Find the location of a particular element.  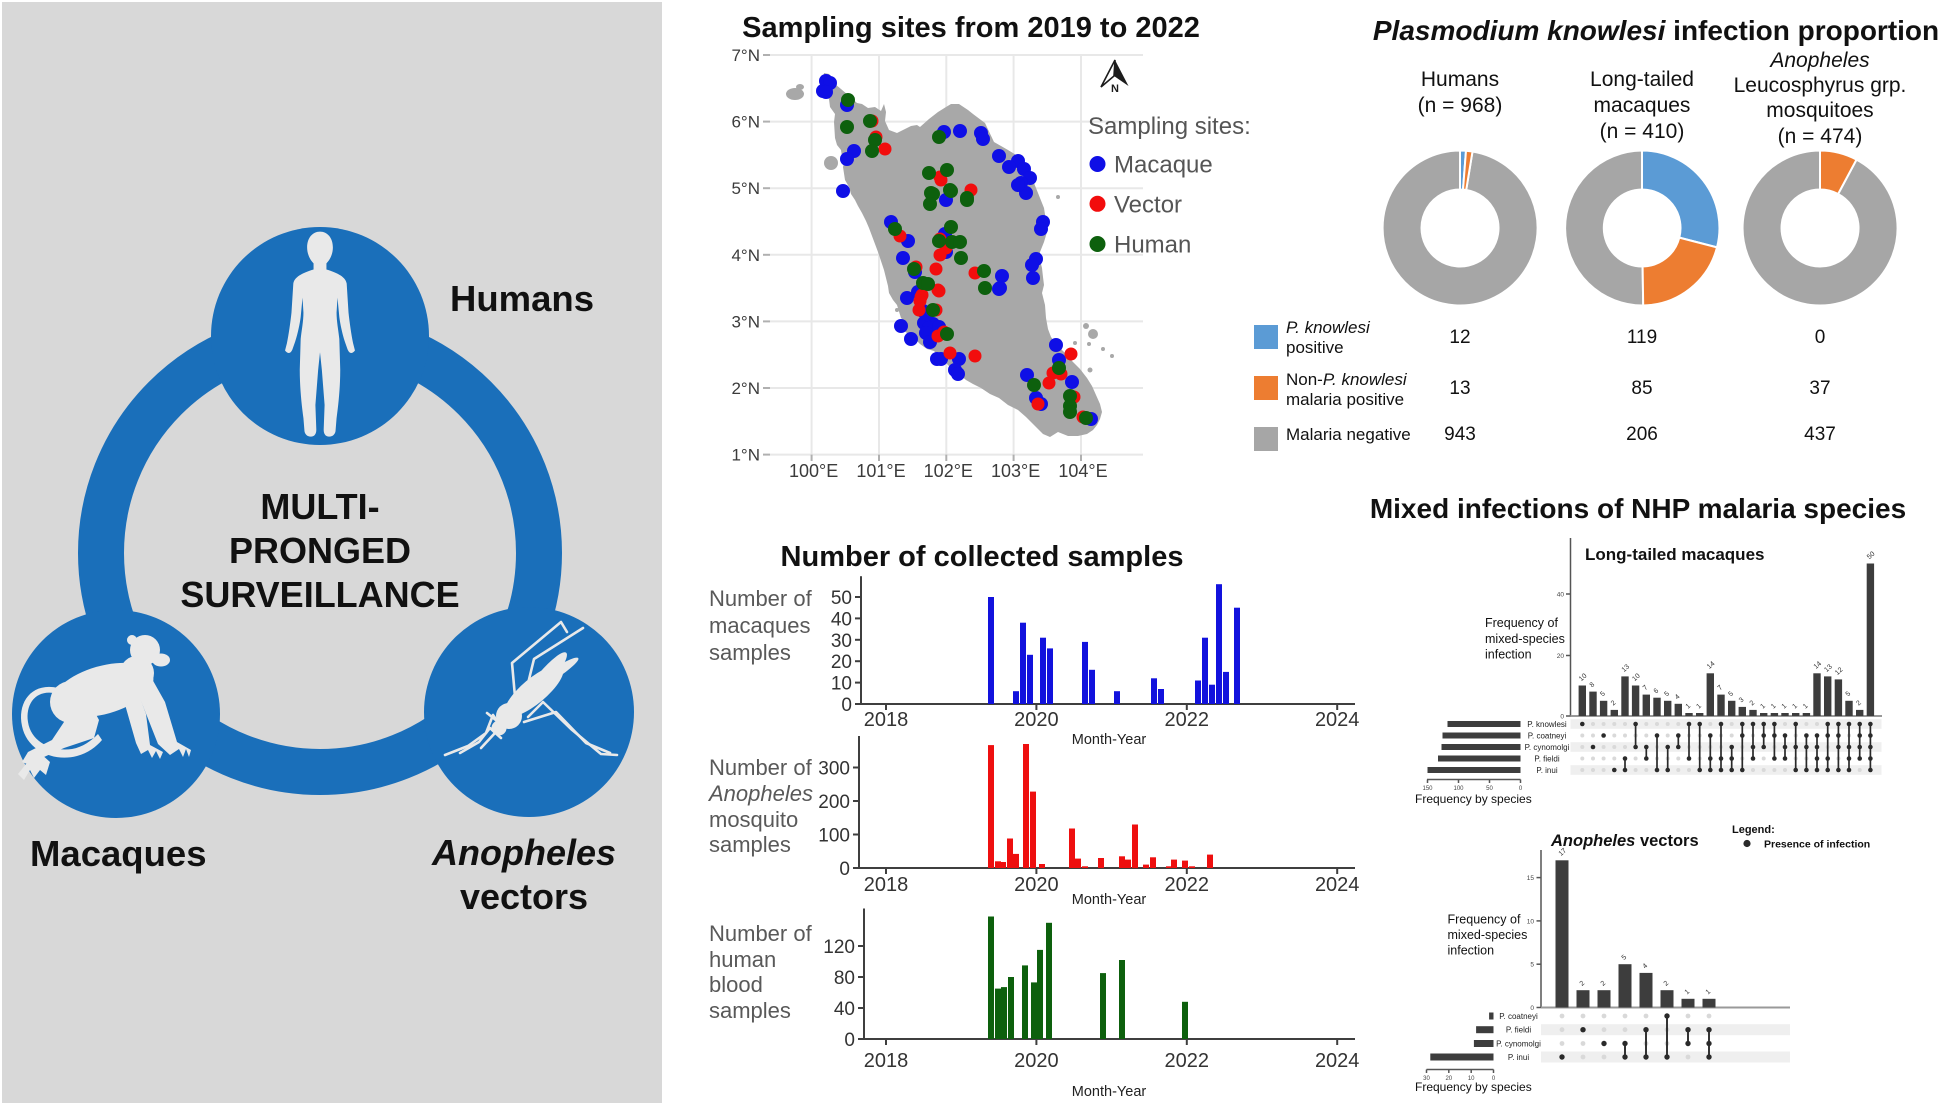

svg-text:Sampling sites from 2019 to 20: Sampling sites from 2019 to 2022 is located at coordinates (971, 28).